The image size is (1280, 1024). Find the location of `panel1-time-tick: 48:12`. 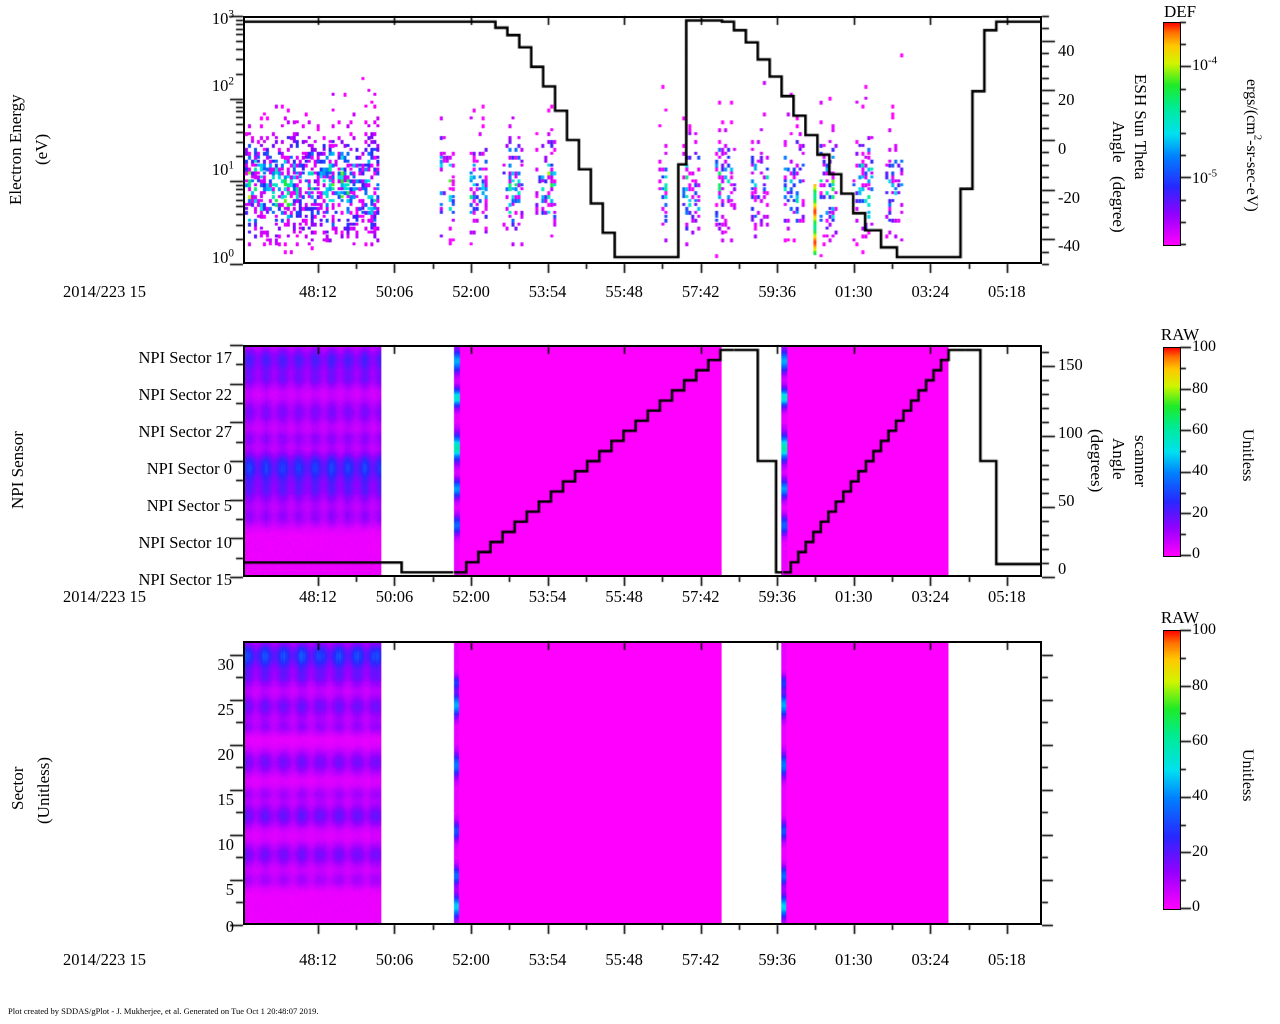

panel1-time-tick: 48:12 is located at coordinates (318, 291).